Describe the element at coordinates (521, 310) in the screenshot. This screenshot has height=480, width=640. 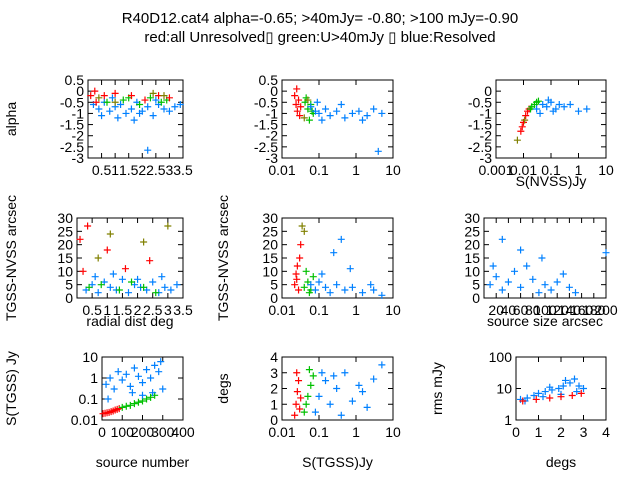
I see `x-tick-label: 60` at that location.